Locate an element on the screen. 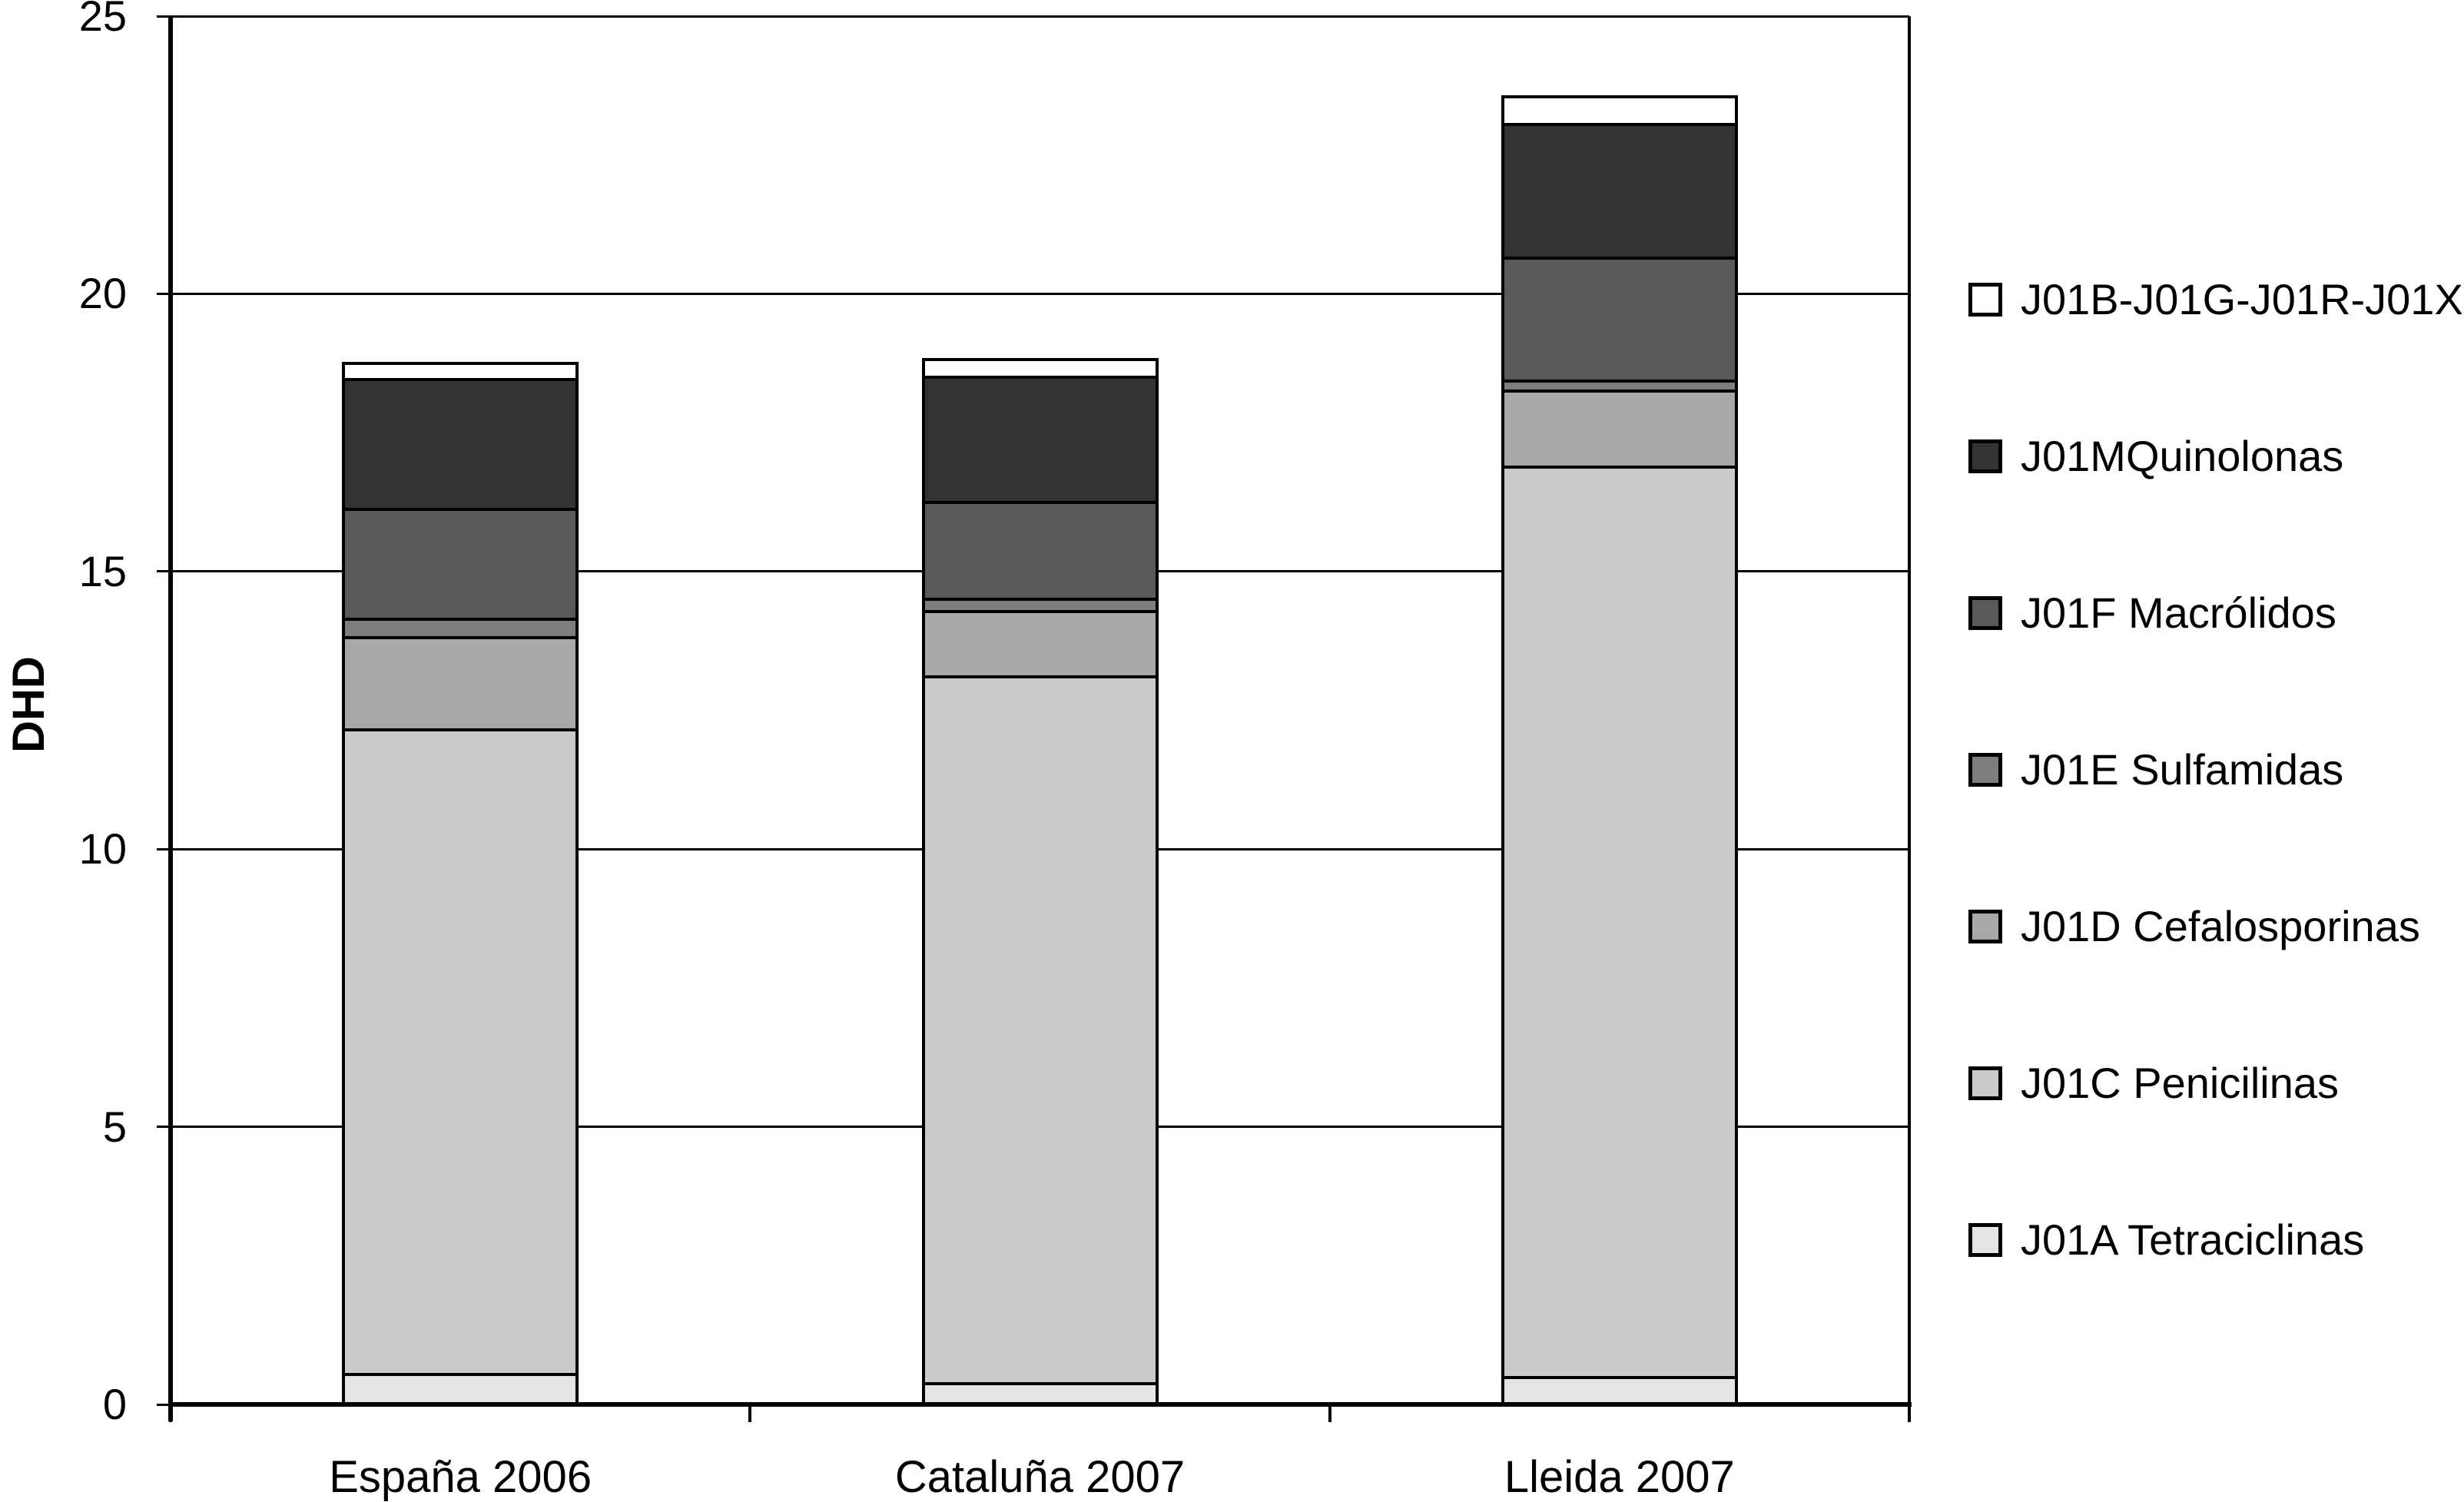 The image size is (2464, 1502). legend-item: J01MQuinolonas is located at coordinates (2214, 457).